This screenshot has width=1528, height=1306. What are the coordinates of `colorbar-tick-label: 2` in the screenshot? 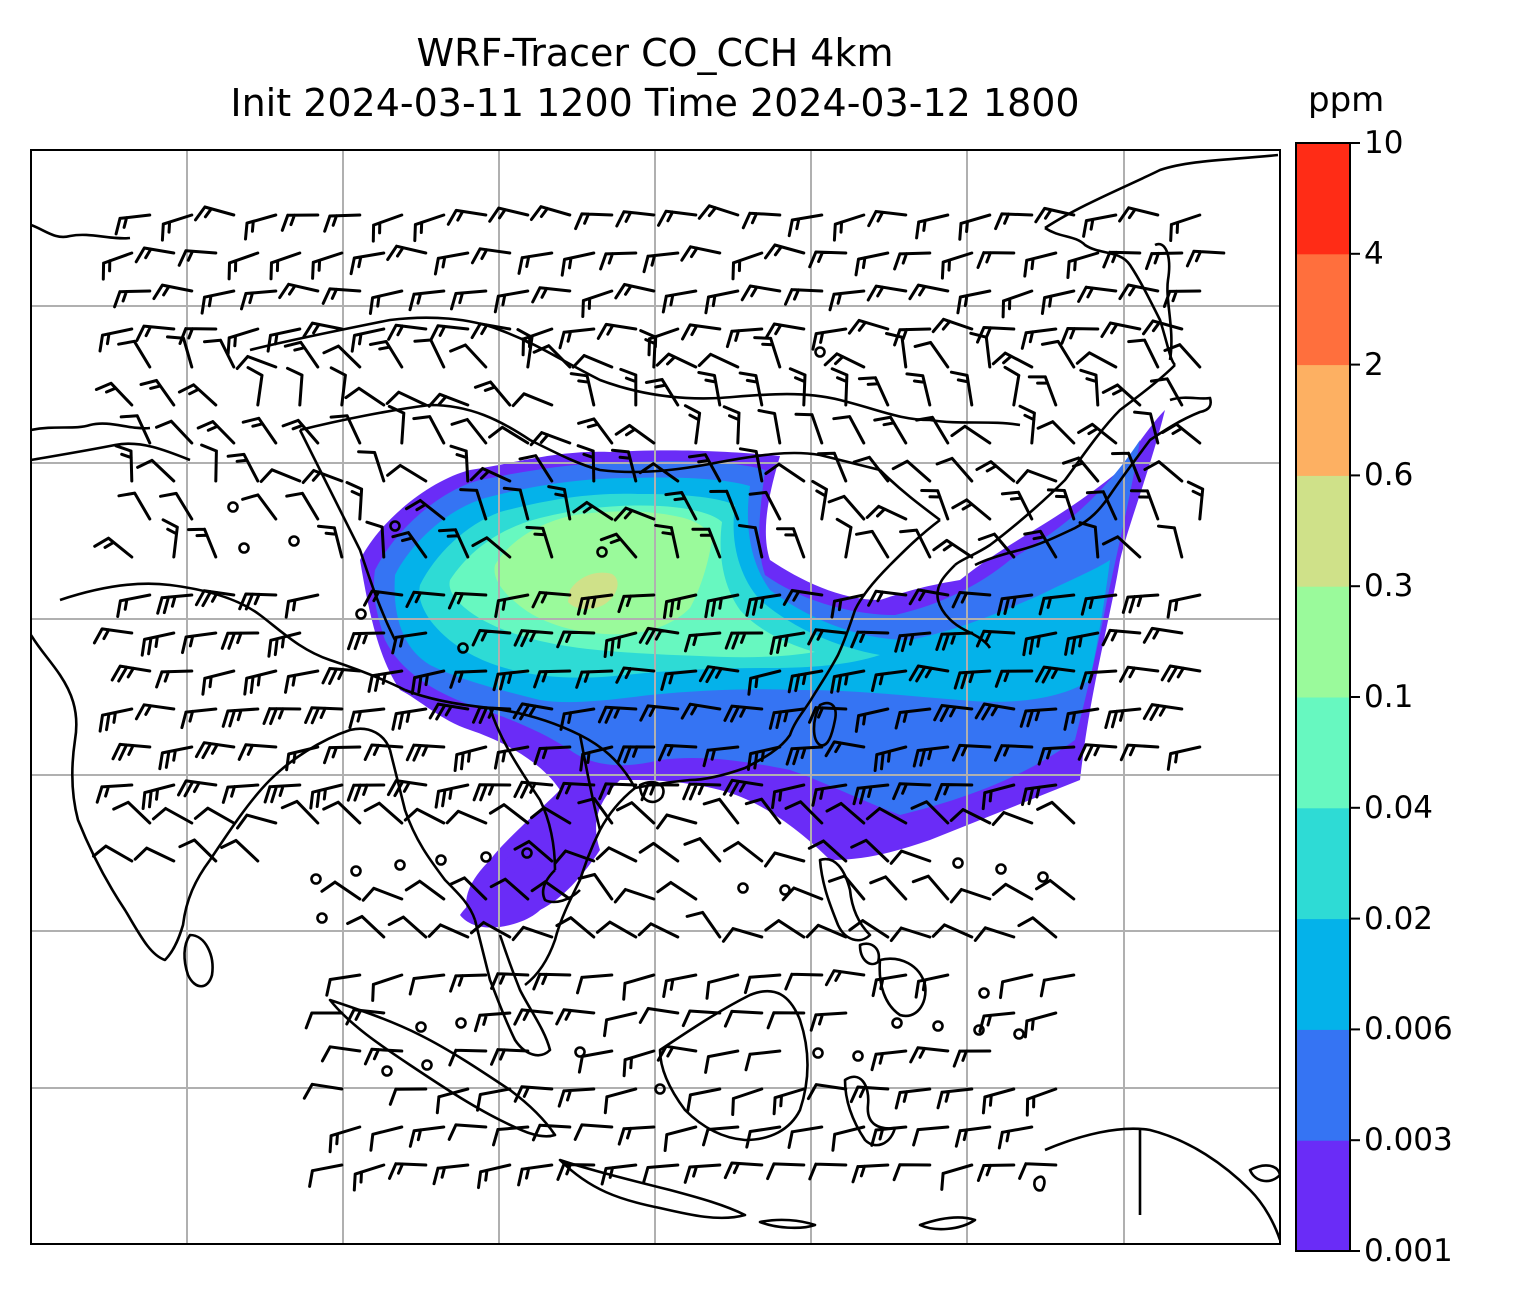 It's located at (1374, 364).